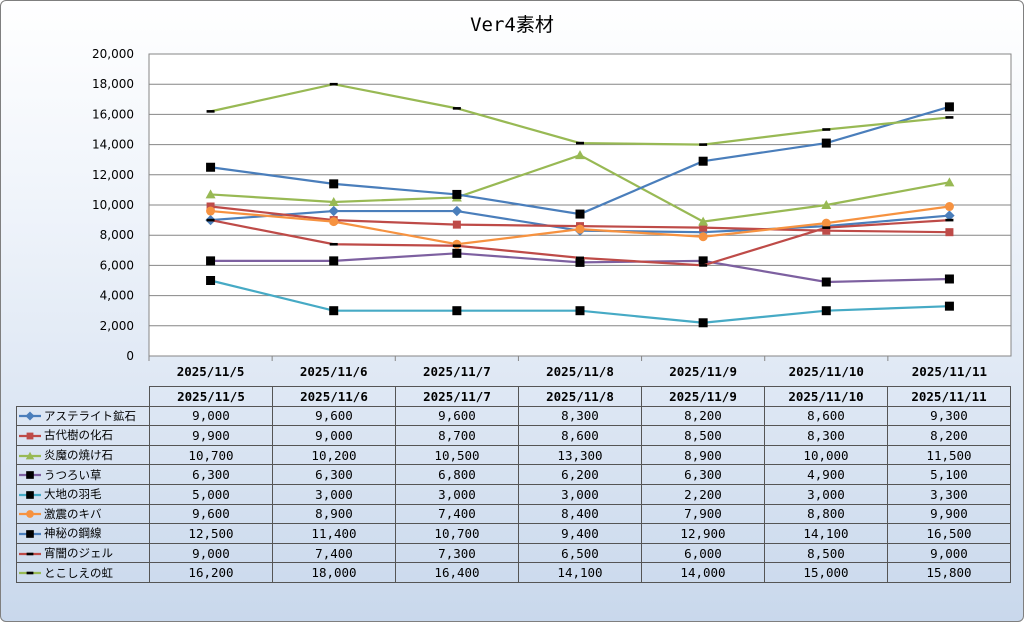  Describe the element at coordinates (334, 455) in the screenshot. I see `table-cell: 10,200` at that location.